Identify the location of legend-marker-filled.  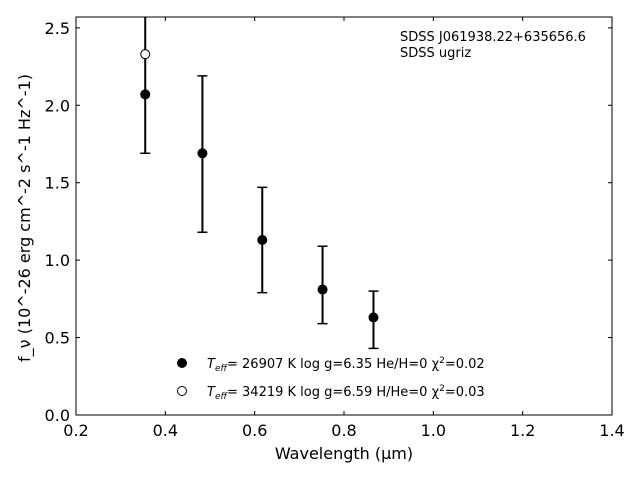
(182, 363).